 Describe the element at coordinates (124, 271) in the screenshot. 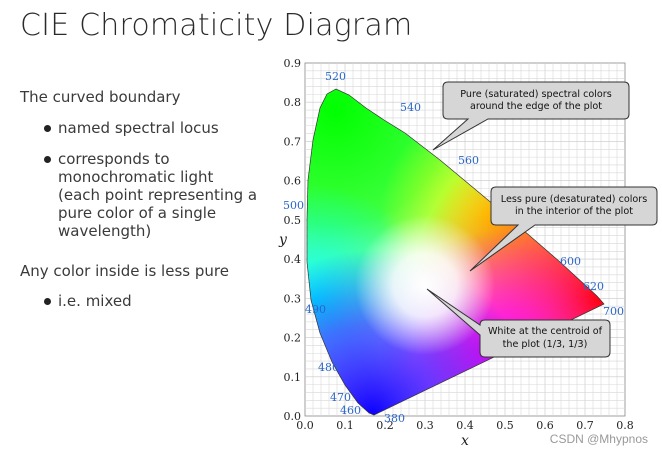

I see `paragraph-less-pure: Any color inside is less pure` at that location.